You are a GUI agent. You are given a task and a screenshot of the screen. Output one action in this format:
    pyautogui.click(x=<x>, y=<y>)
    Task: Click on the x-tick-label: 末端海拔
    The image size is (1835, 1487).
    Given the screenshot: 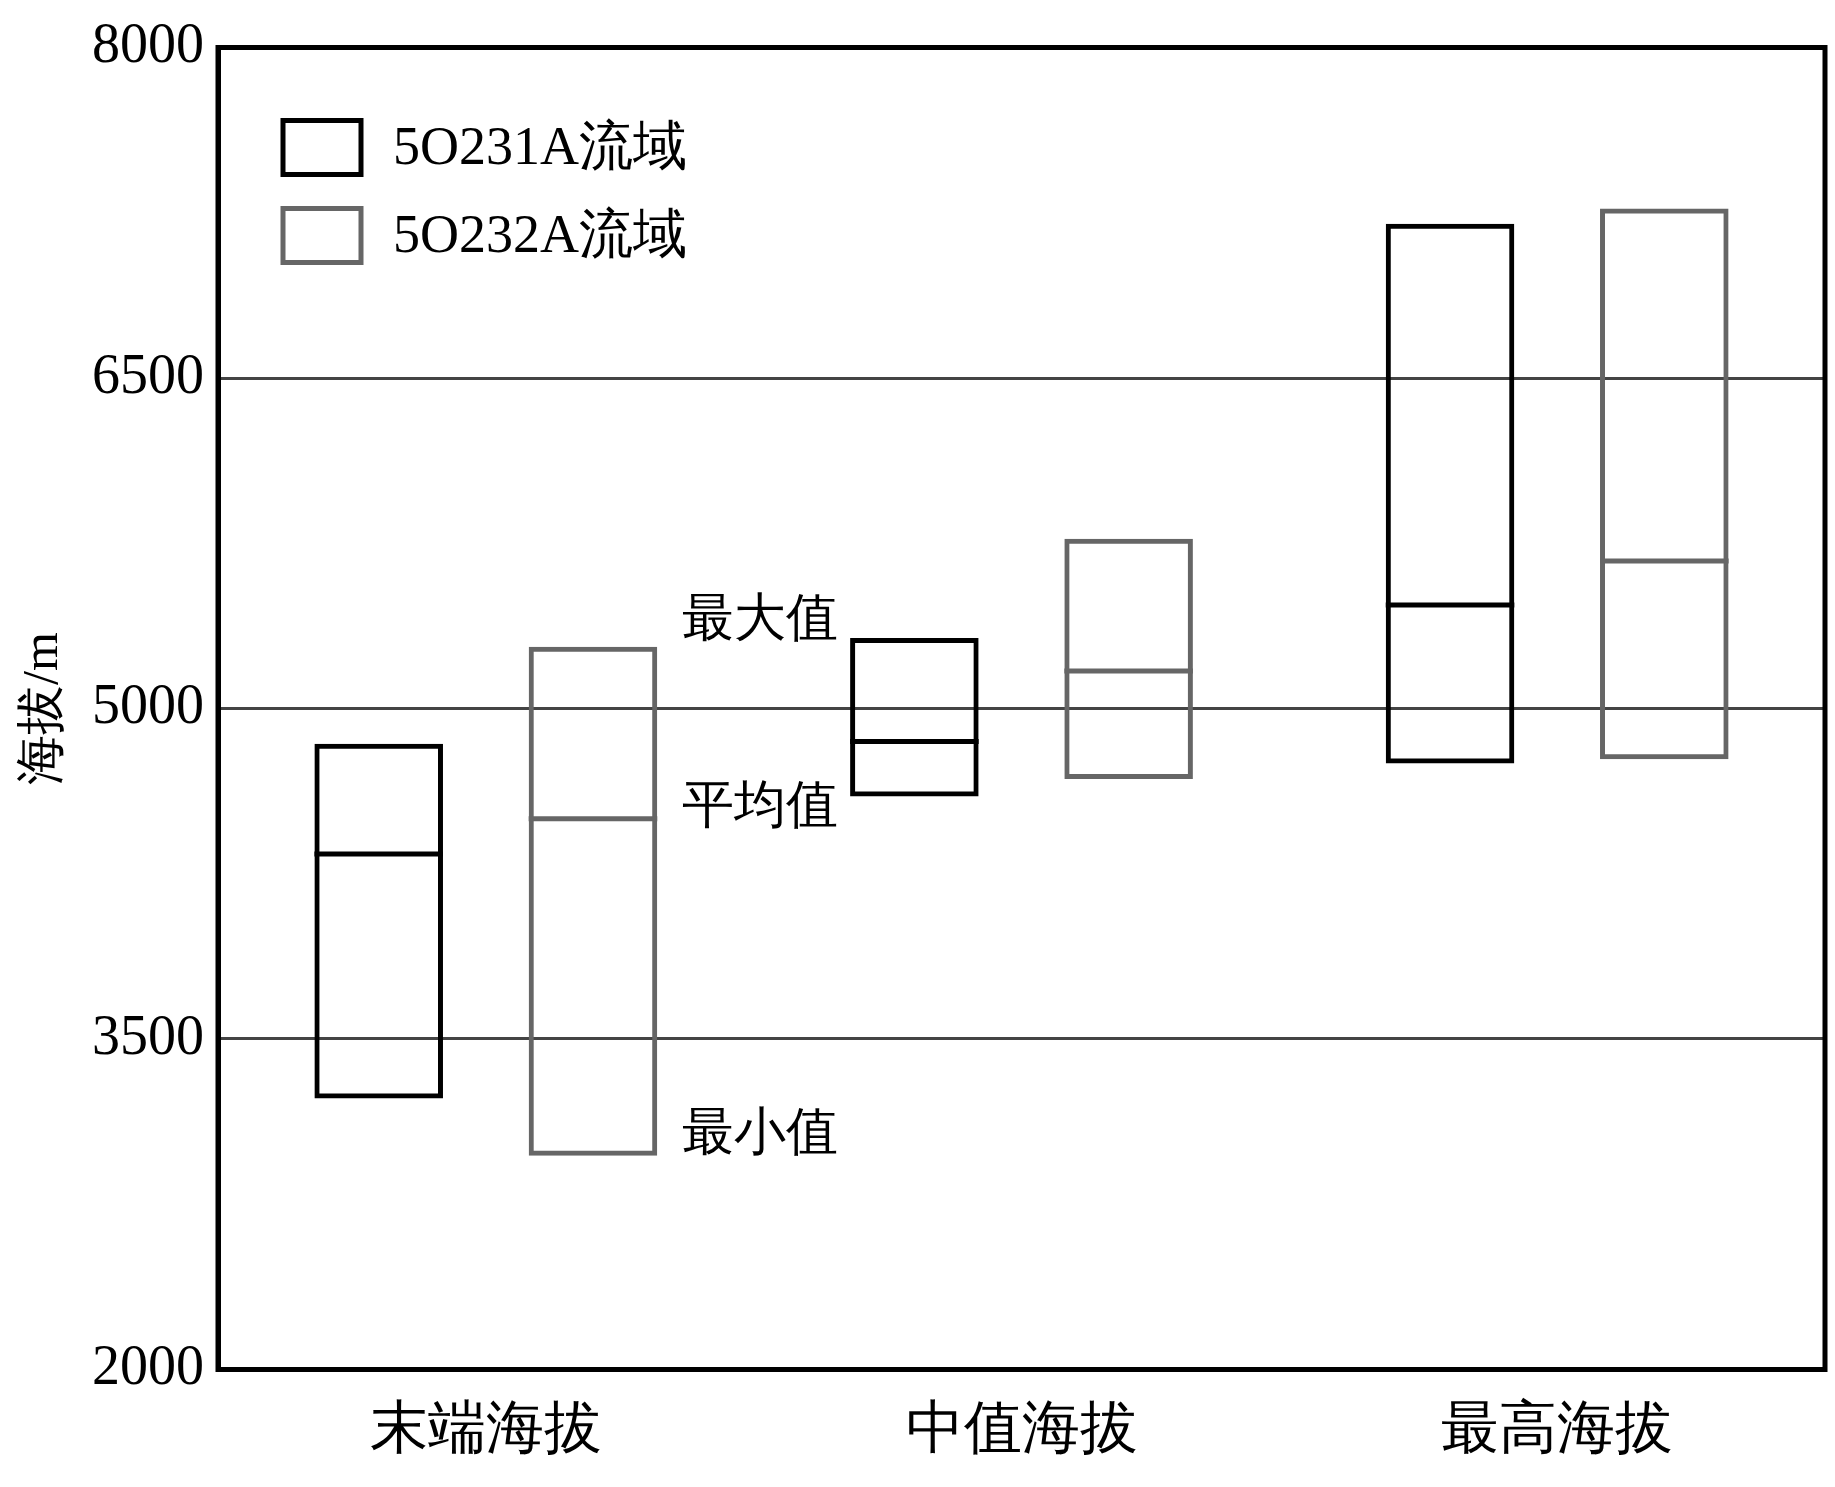 What is the action you would take?
    pyautogui.click(x=485, y=1428)
    